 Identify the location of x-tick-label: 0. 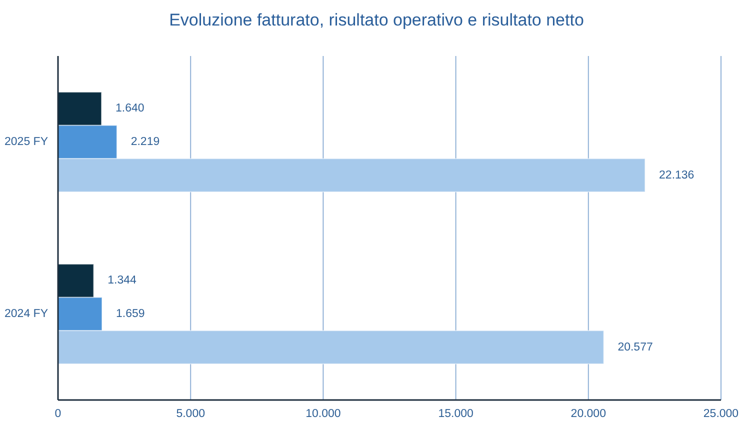
(58, 414).